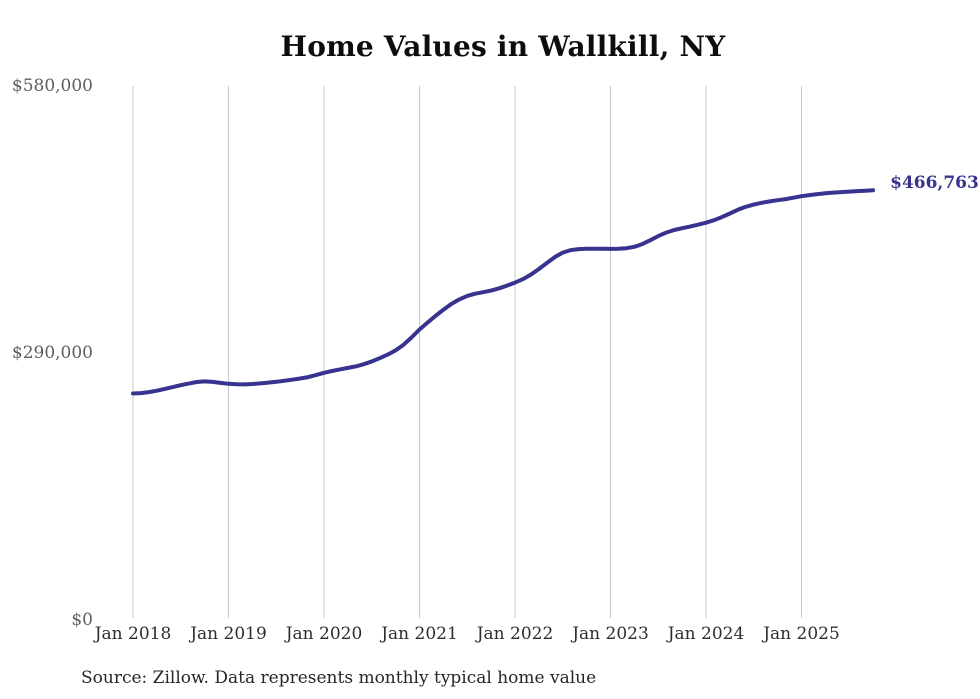 The width and height of the screenshot is (980, 699). Describe the element at coordinates (82, 620) in the screenshot. I see `y-tick-0: $0` at that location.